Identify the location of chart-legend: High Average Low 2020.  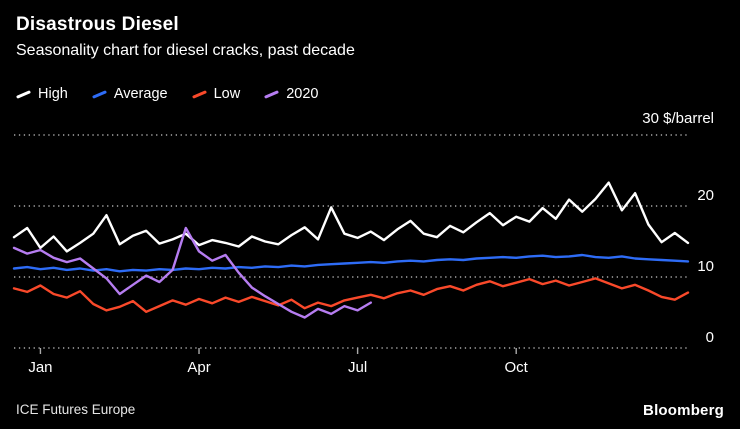
(167, 94).